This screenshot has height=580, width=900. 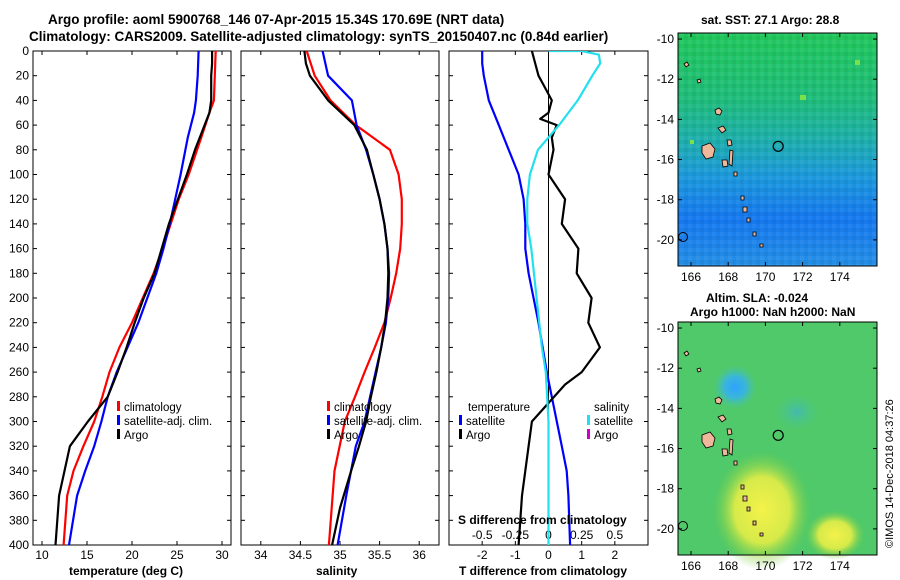 What do you see at coordinates (564, 298) in the screenshot?
I see `series-line-s-satellite` at bounding box center [564, 298].